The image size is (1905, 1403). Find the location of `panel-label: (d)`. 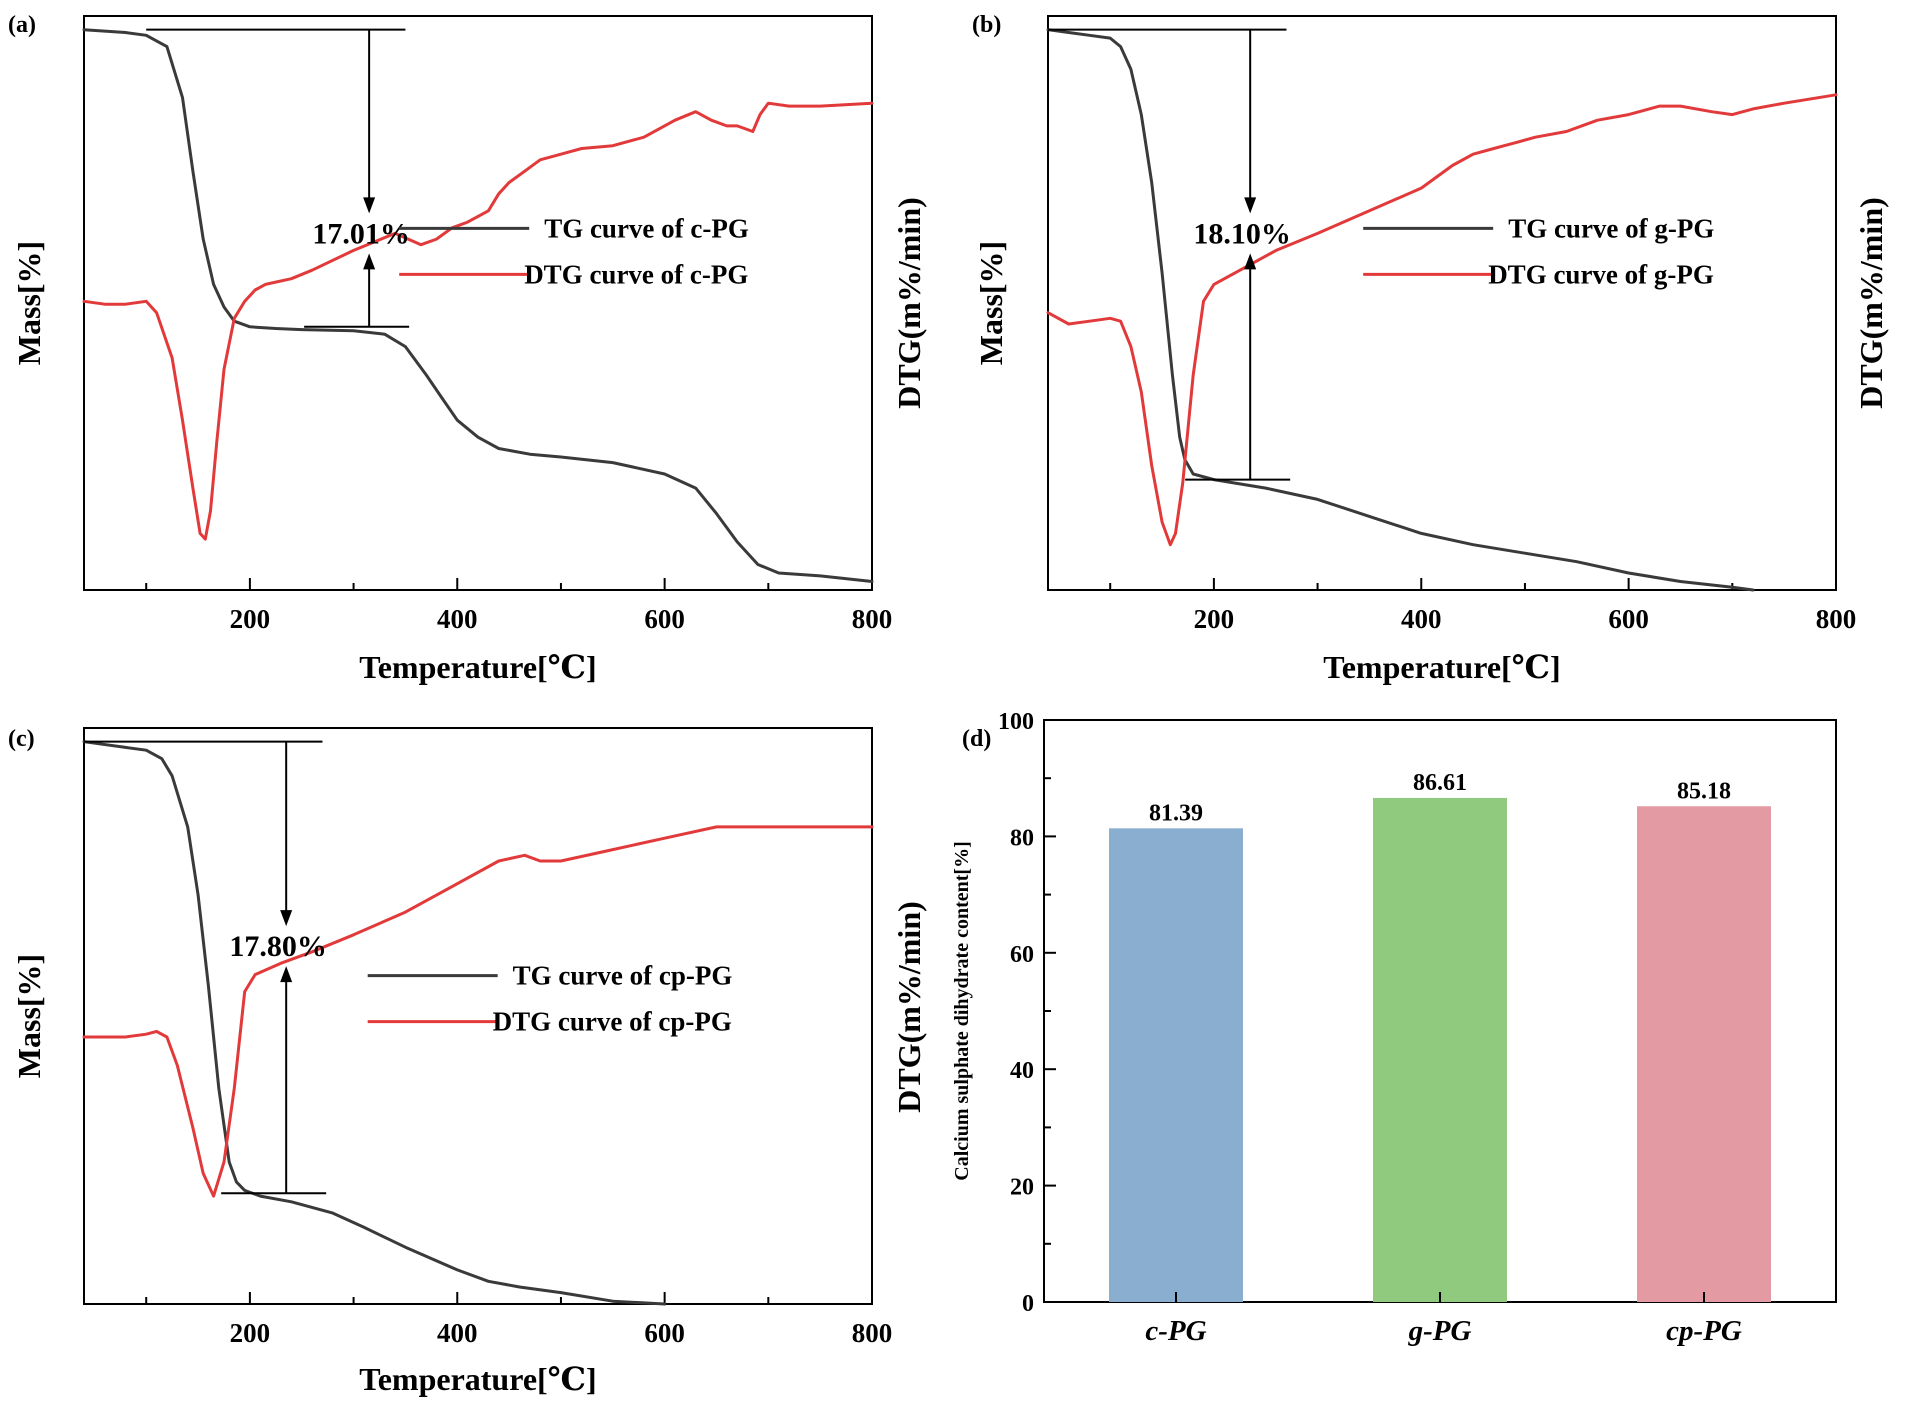

panel-label: (d) is located at coordinates (976, 739).